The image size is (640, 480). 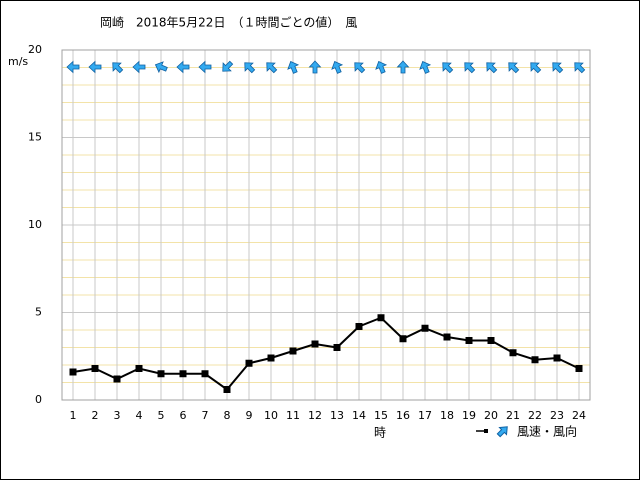 What do you see at coordinates (227, 415) in the screenshot?
I see `x-tick-label: 8` at bounding box center [227, 415].